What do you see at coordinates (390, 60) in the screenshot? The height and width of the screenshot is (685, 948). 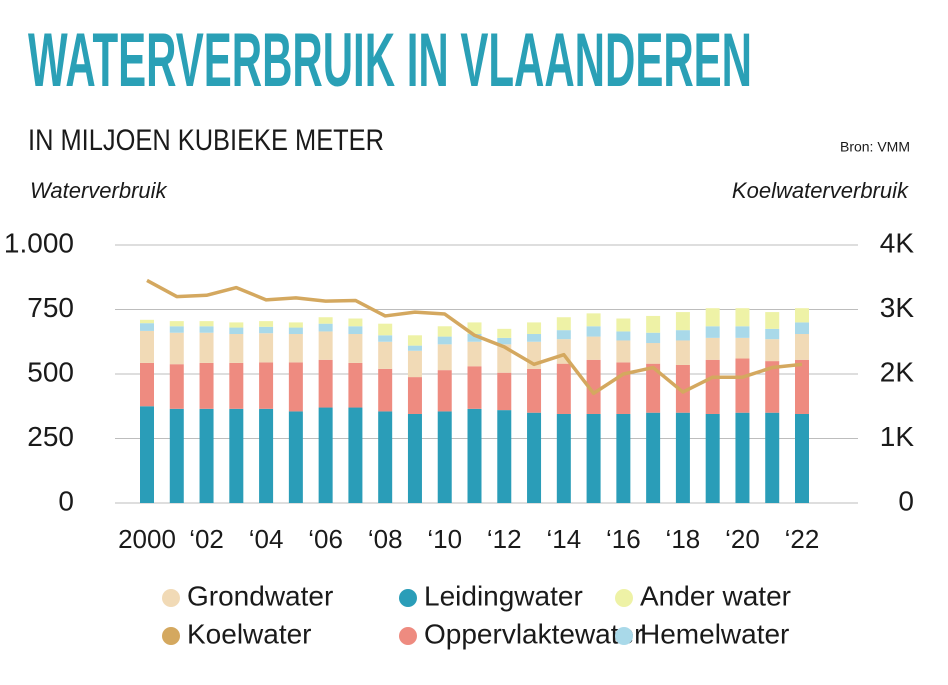 I see `chart-title: WATERVERBRUIK IN VLAANDEREN` at bounding box center [390, 60].